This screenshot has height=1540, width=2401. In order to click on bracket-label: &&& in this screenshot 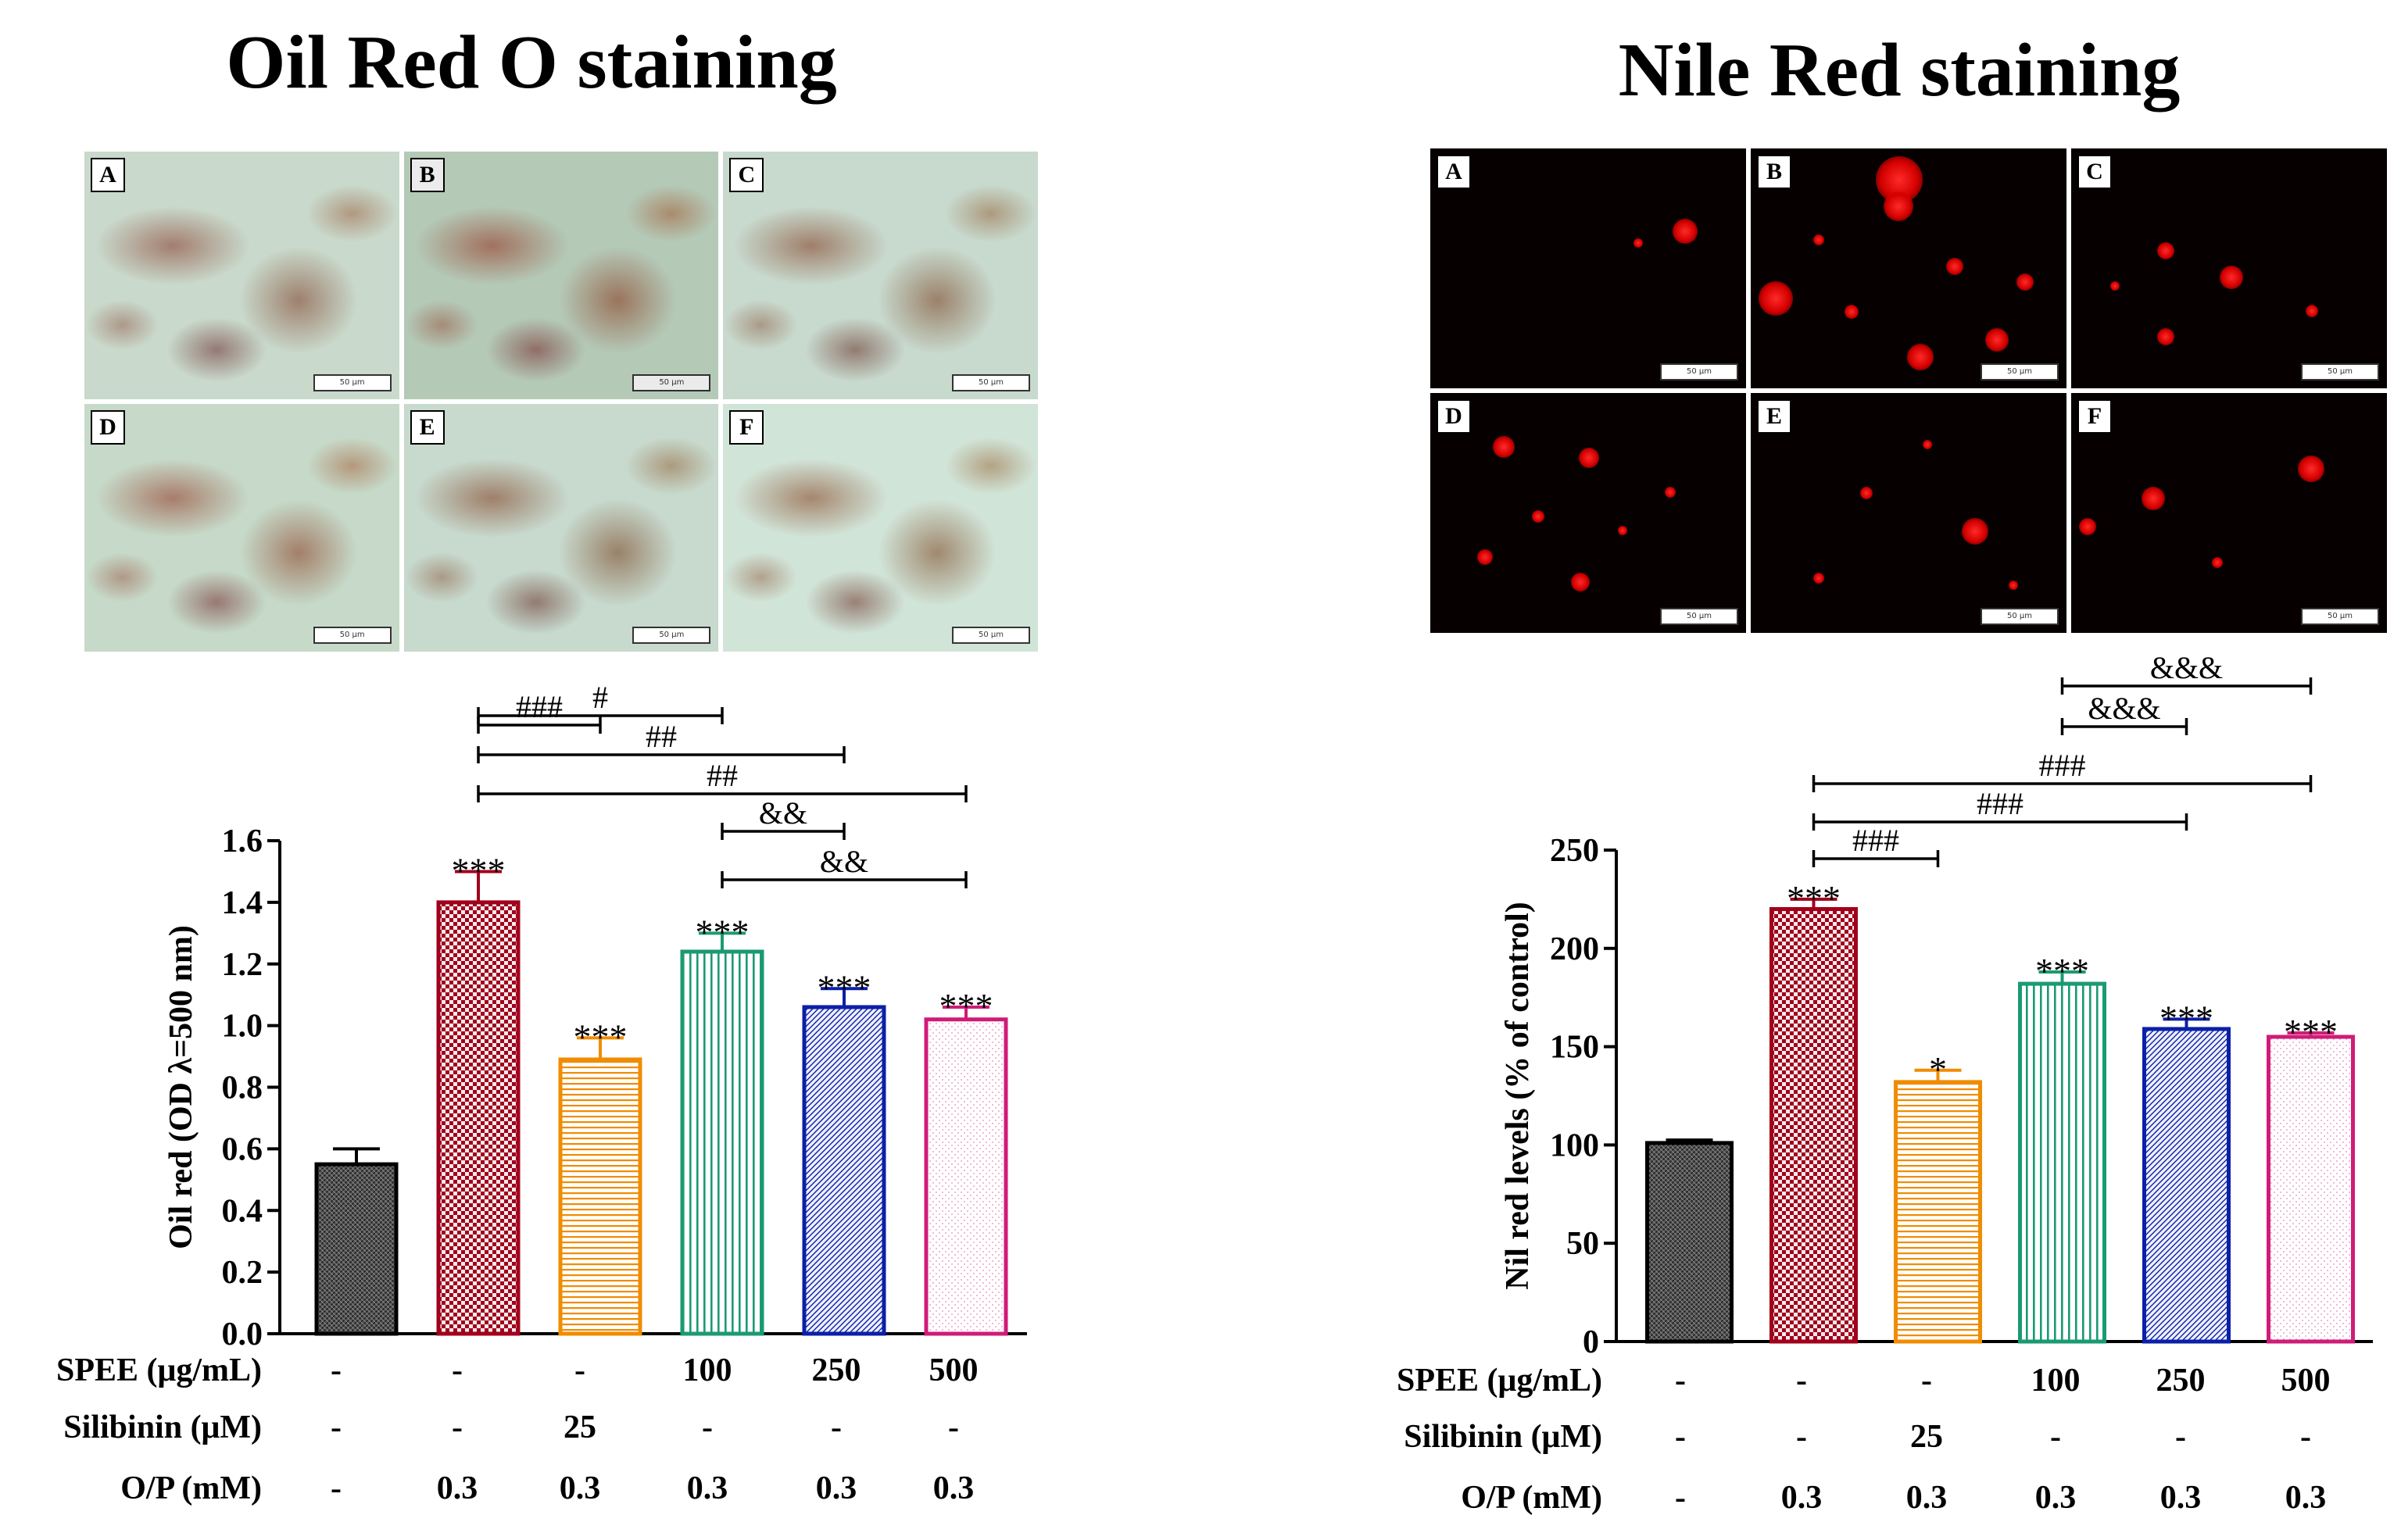, I will do `click(2124, 708)`.